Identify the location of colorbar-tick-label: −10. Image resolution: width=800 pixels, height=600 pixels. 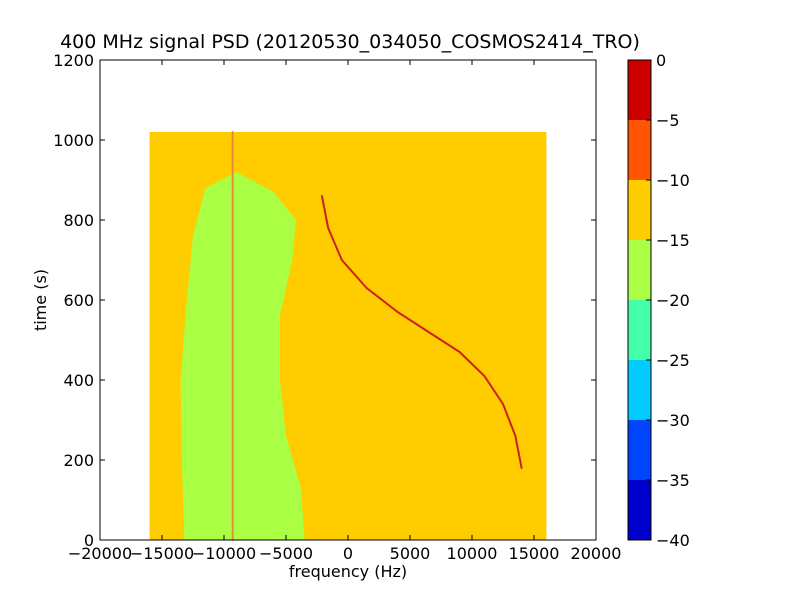
(673, 180).